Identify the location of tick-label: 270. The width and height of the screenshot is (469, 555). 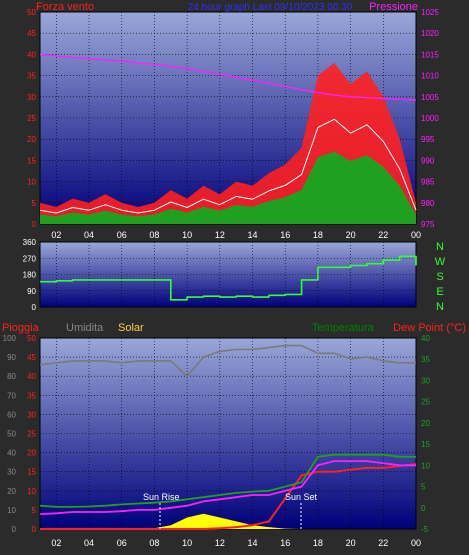
(30, 258).